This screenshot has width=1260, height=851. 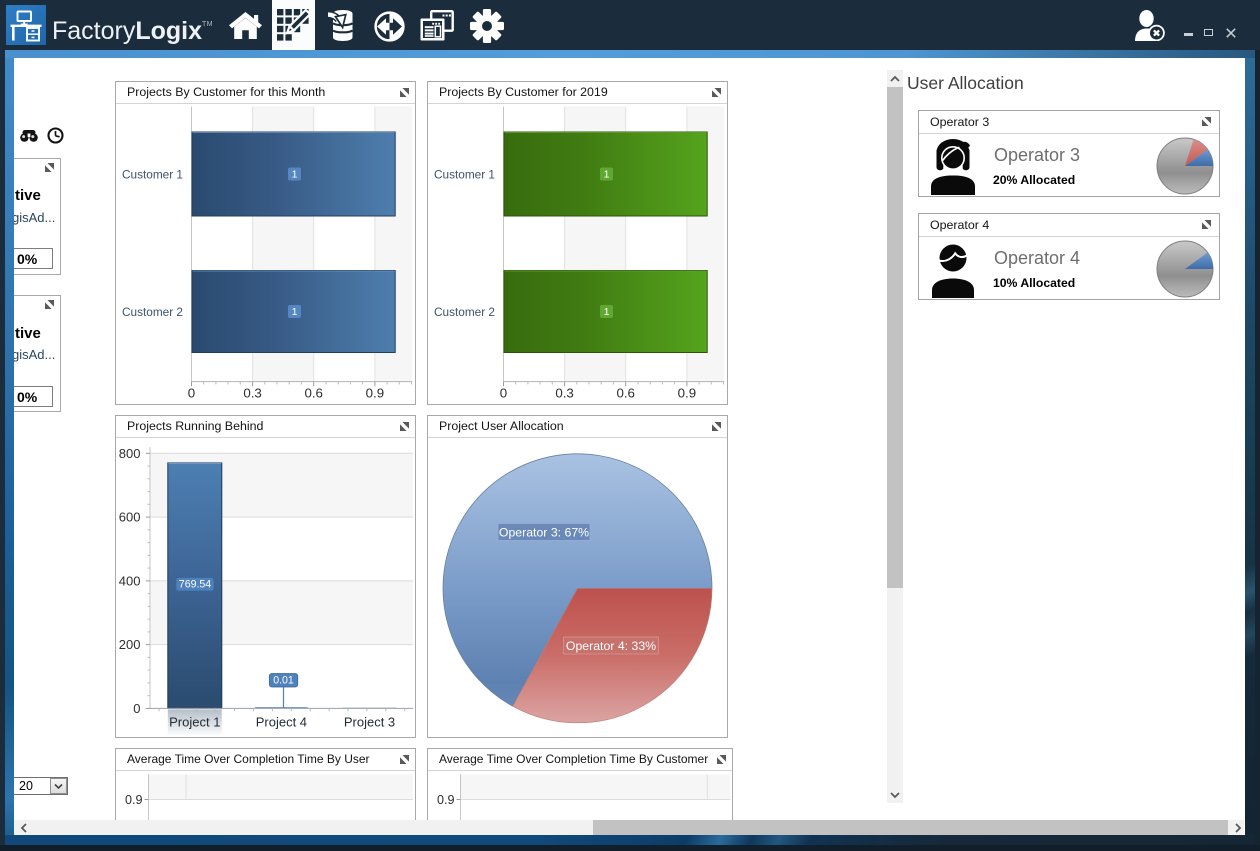 I want to click on svg-text: Project 4, so click(x=281, y=722).